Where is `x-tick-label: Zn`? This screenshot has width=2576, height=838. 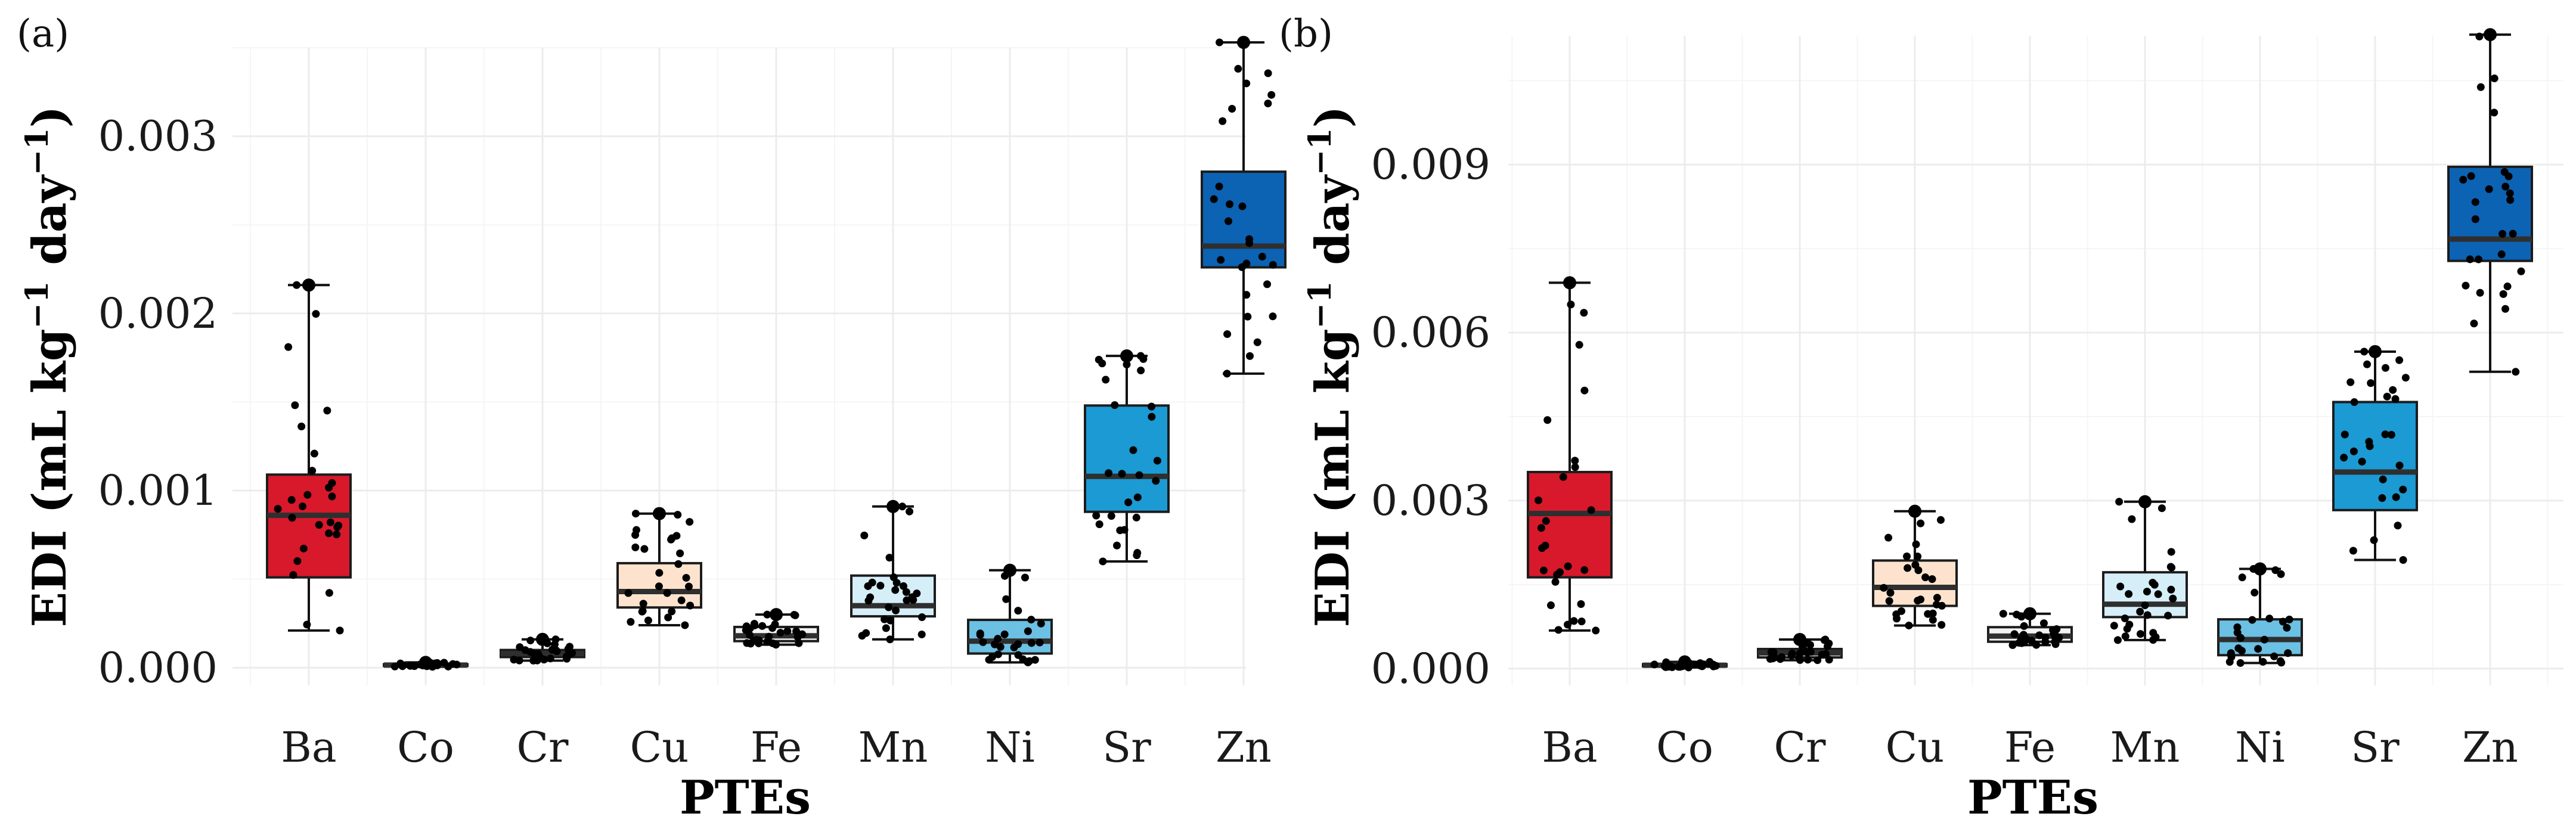
x-tick-label: Zn is located at coordinates (1244, 747).